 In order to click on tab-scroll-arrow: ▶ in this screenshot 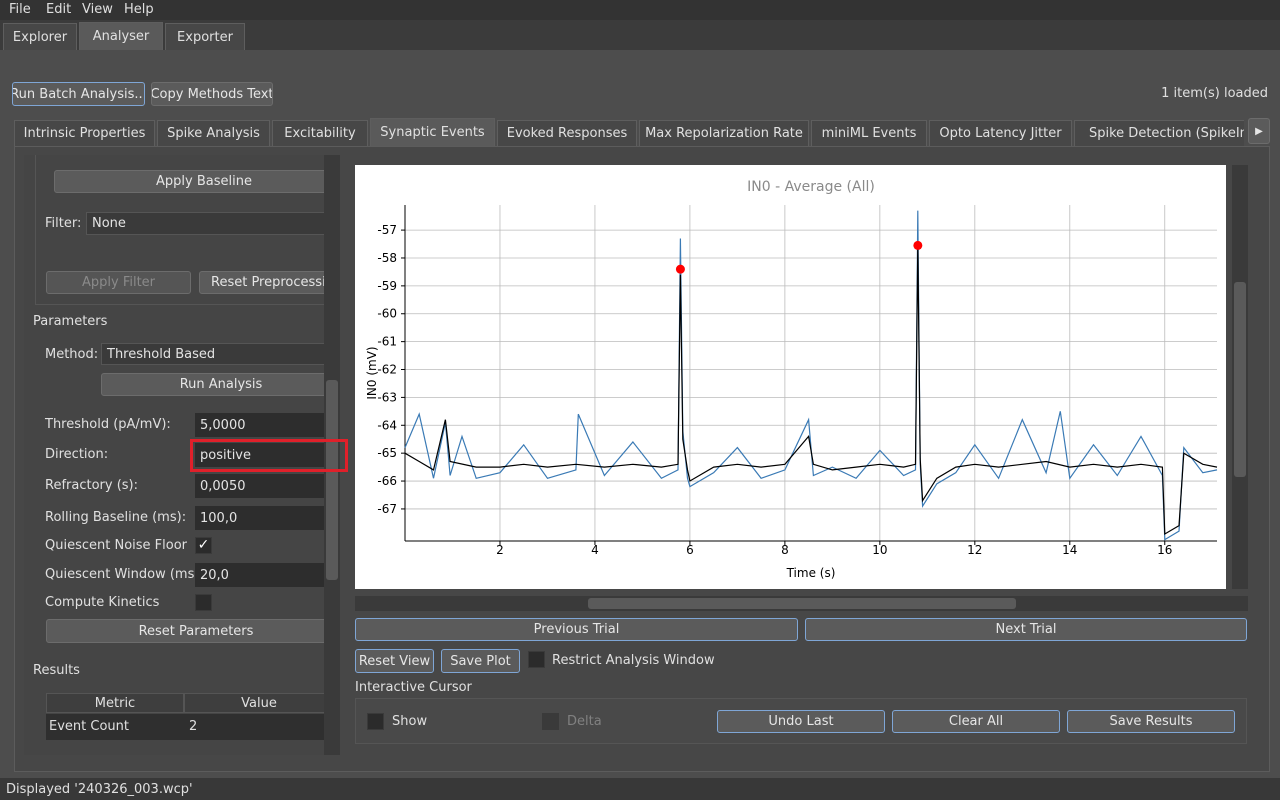, I will do `click(1259, 131)`.